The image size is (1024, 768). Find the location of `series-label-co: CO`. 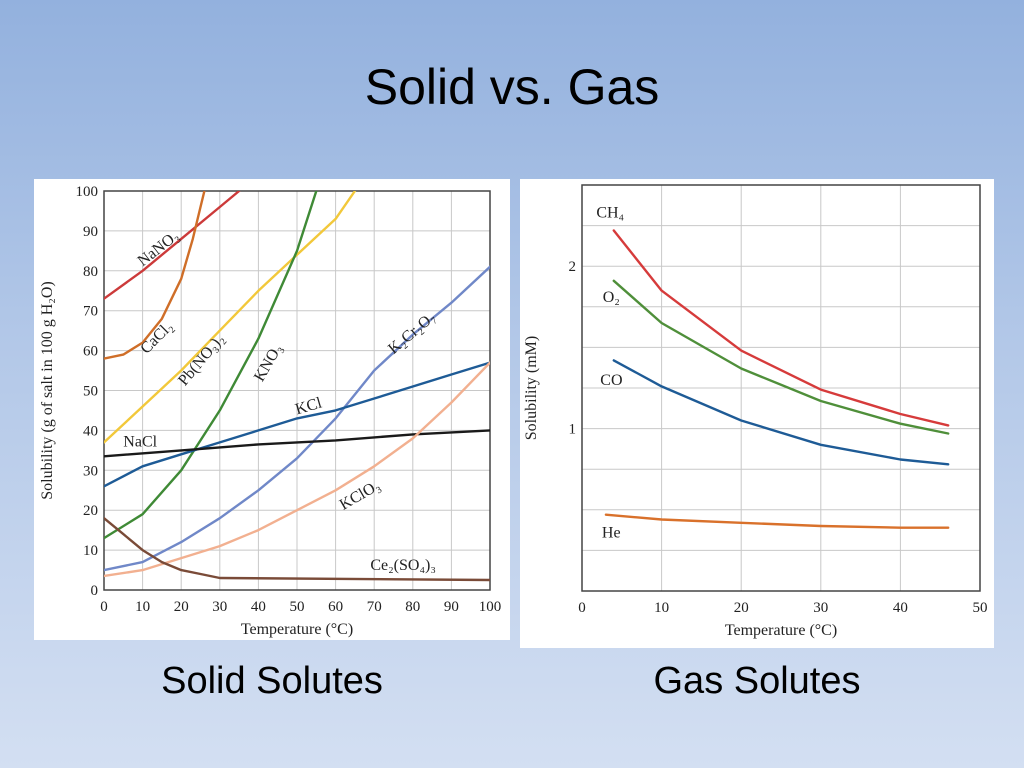

series-label-co: CO is located at coordinates (611, 380).